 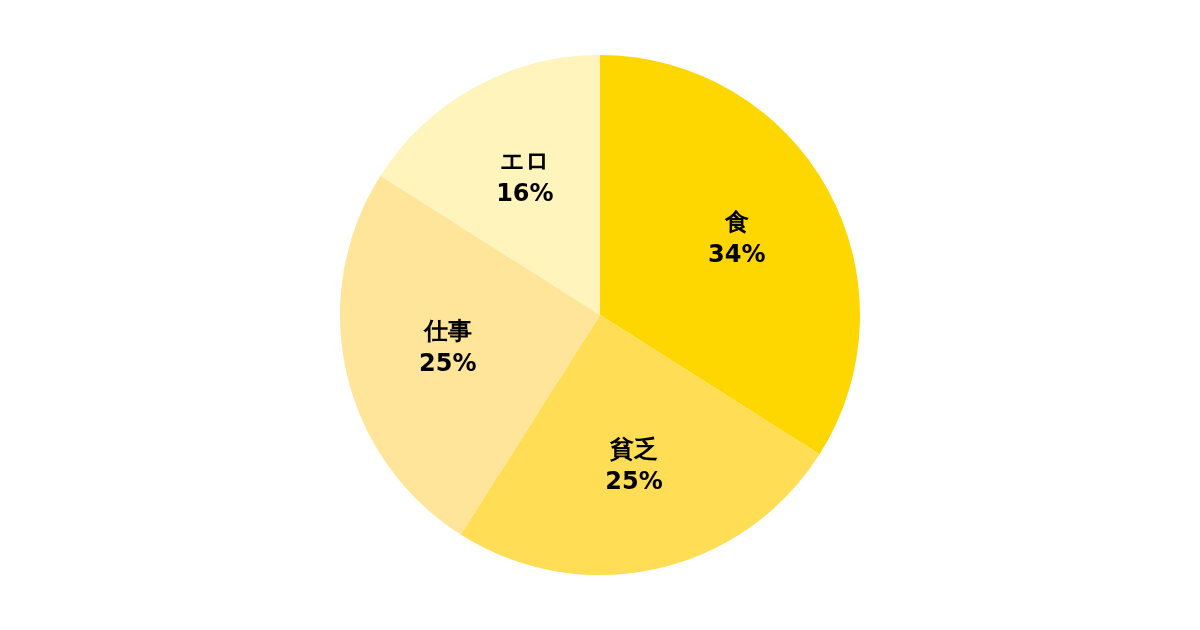 I want to click on slice-label: 貧乏, so click(x=634, y=449).